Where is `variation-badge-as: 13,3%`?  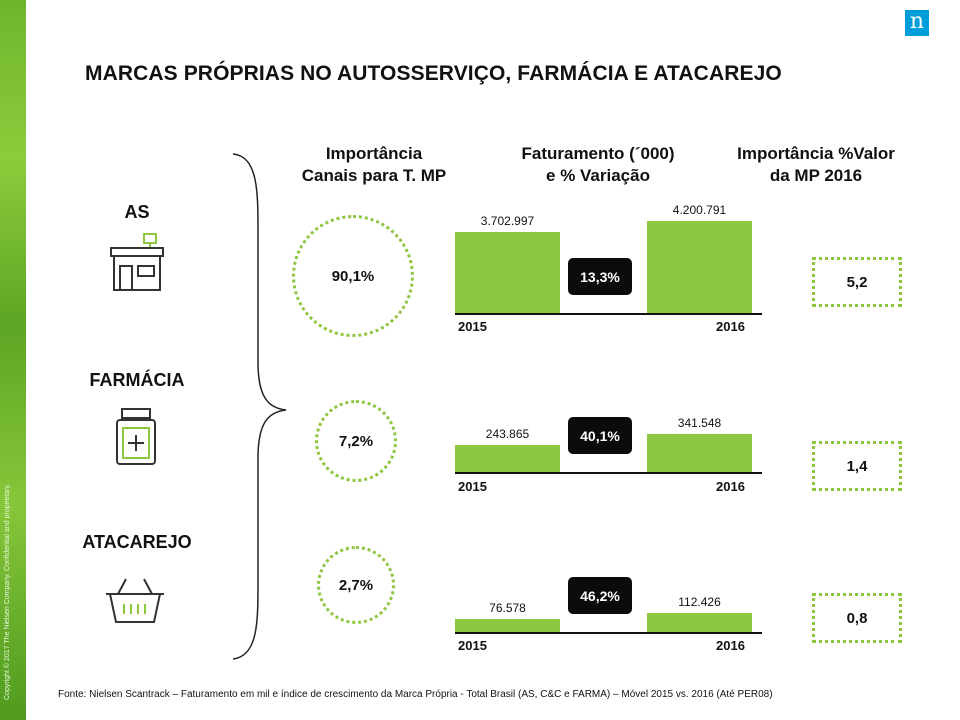
variation-badge-as: 13,3% is located at coordinates (600, 276).